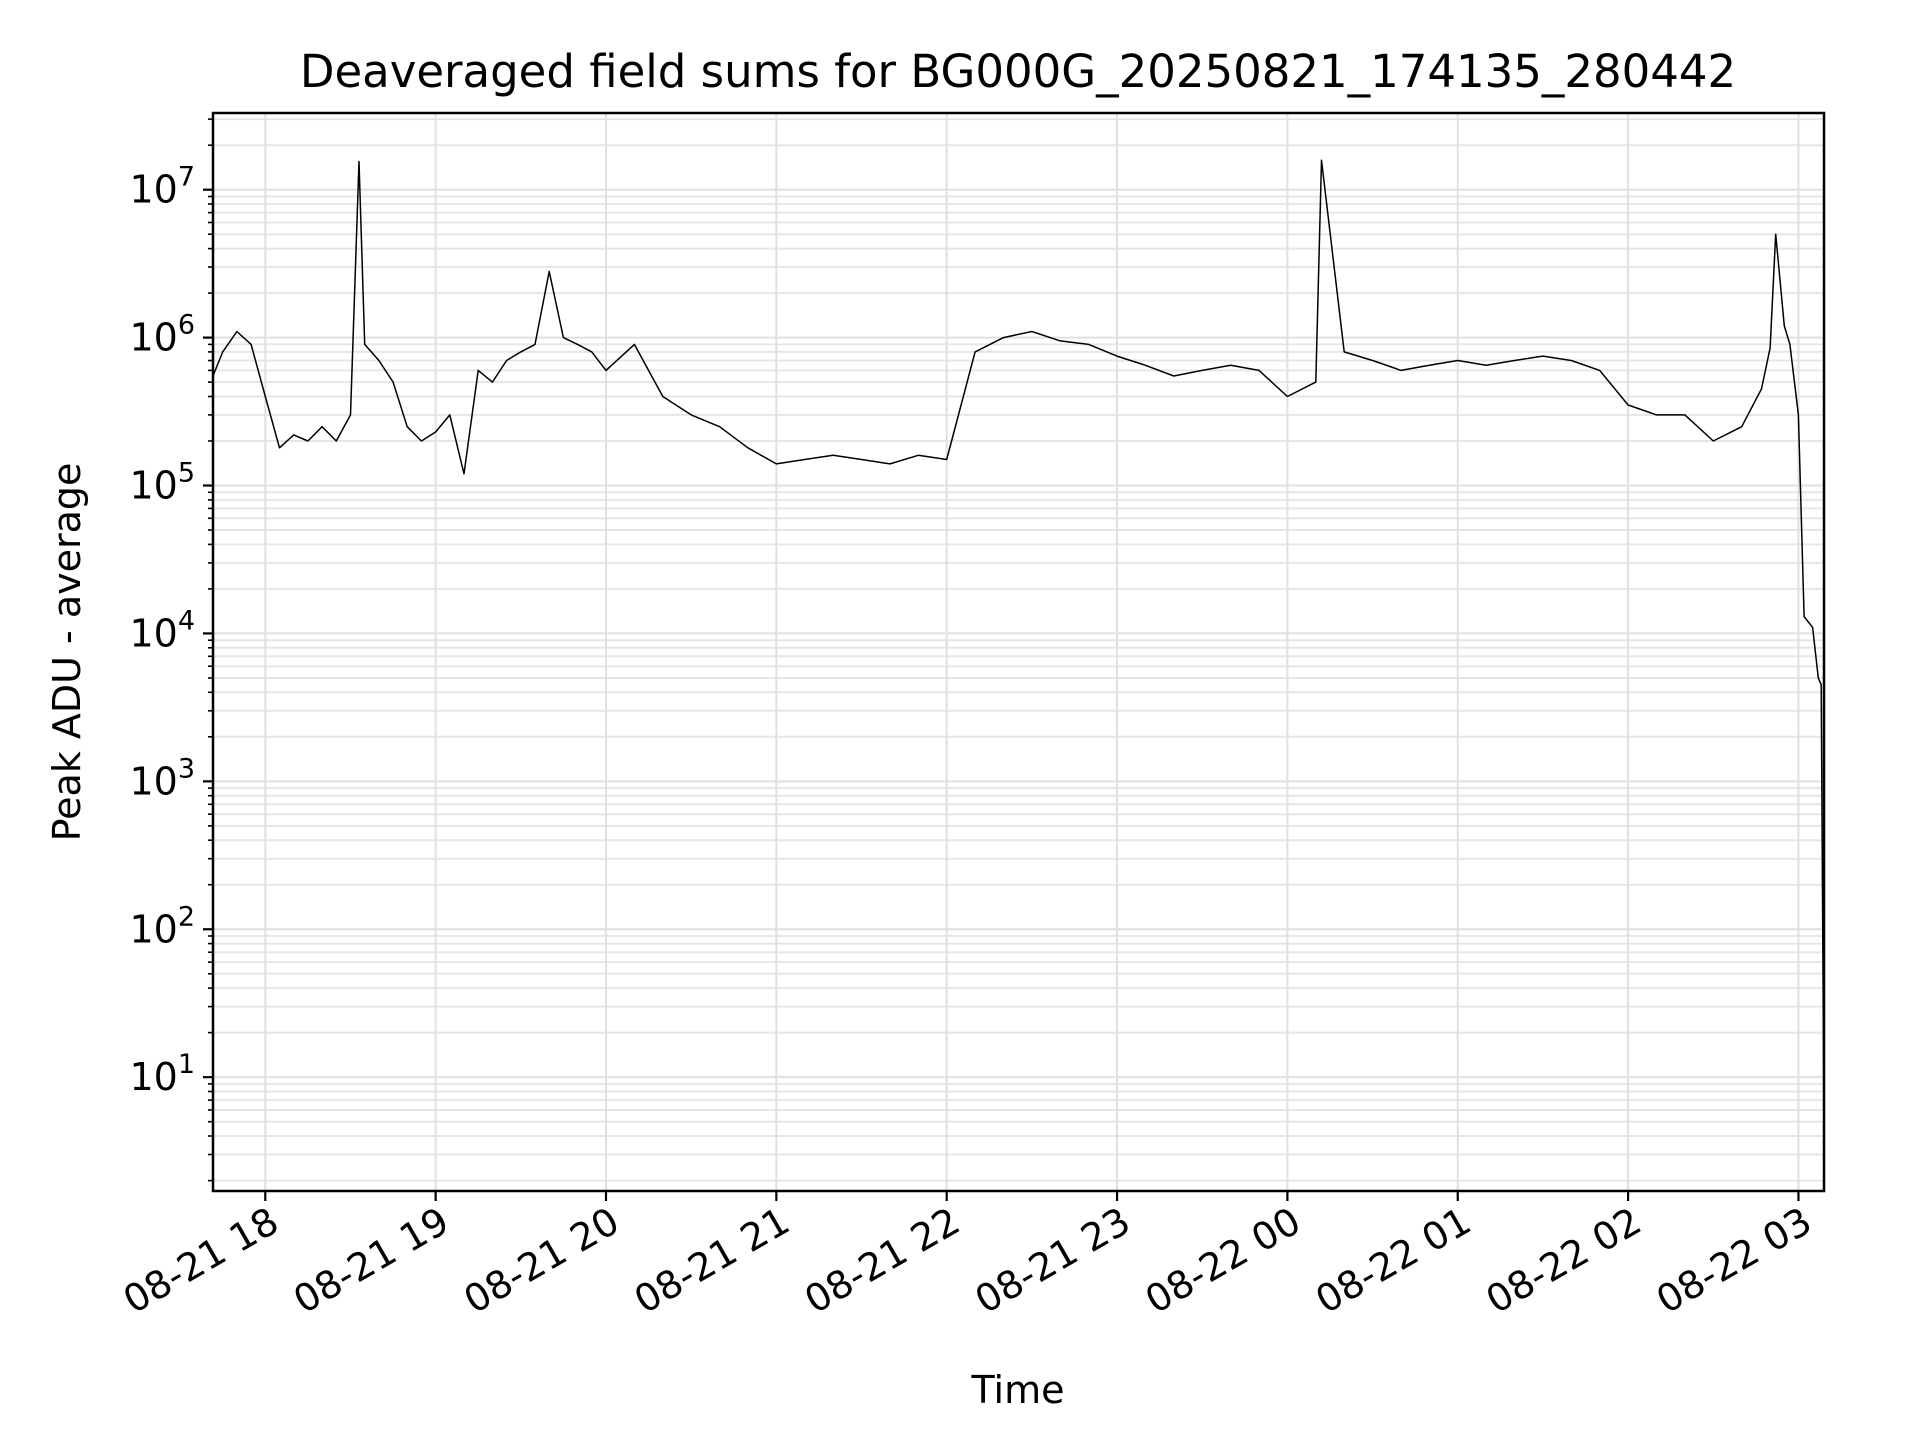 Image resolution: width=1920 pixels, height=1440 pixels. Describe the element at coordinates (712, 1261) in the screenshot. I see `x-tick-label: 08-21 21` at that location.